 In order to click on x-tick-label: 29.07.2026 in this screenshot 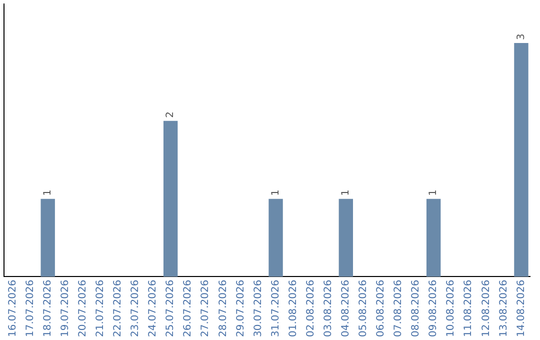, I will do `click(240, 309)`.